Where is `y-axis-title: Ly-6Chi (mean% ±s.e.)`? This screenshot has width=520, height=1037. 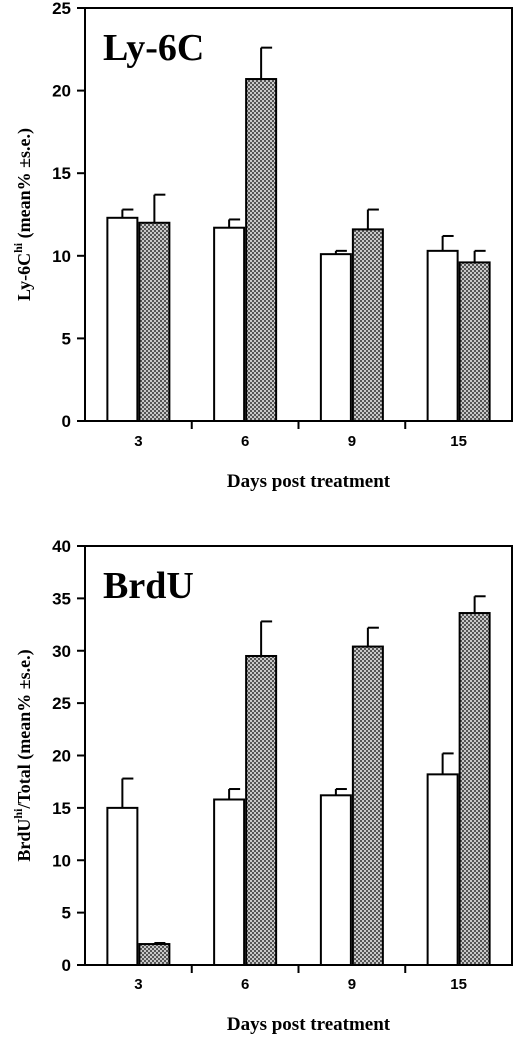 y-axis-title: Ly-6Chi (mean% ±s.e.) is located at coordinates (23, 214).